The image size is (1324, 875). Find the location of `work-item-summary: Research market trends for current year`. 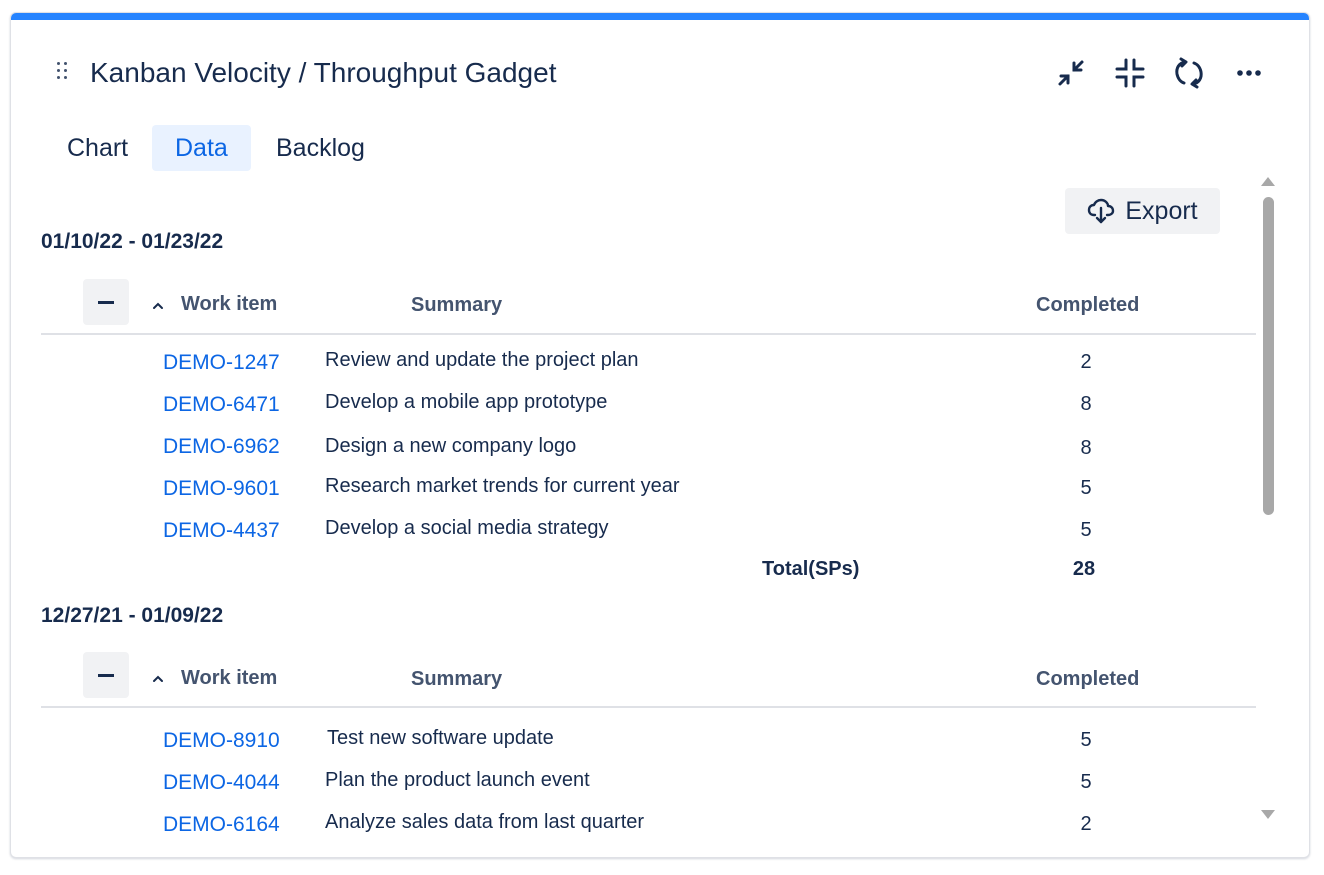

work-item-summary: Research market trends for current year is located at coordinates (502, 486).